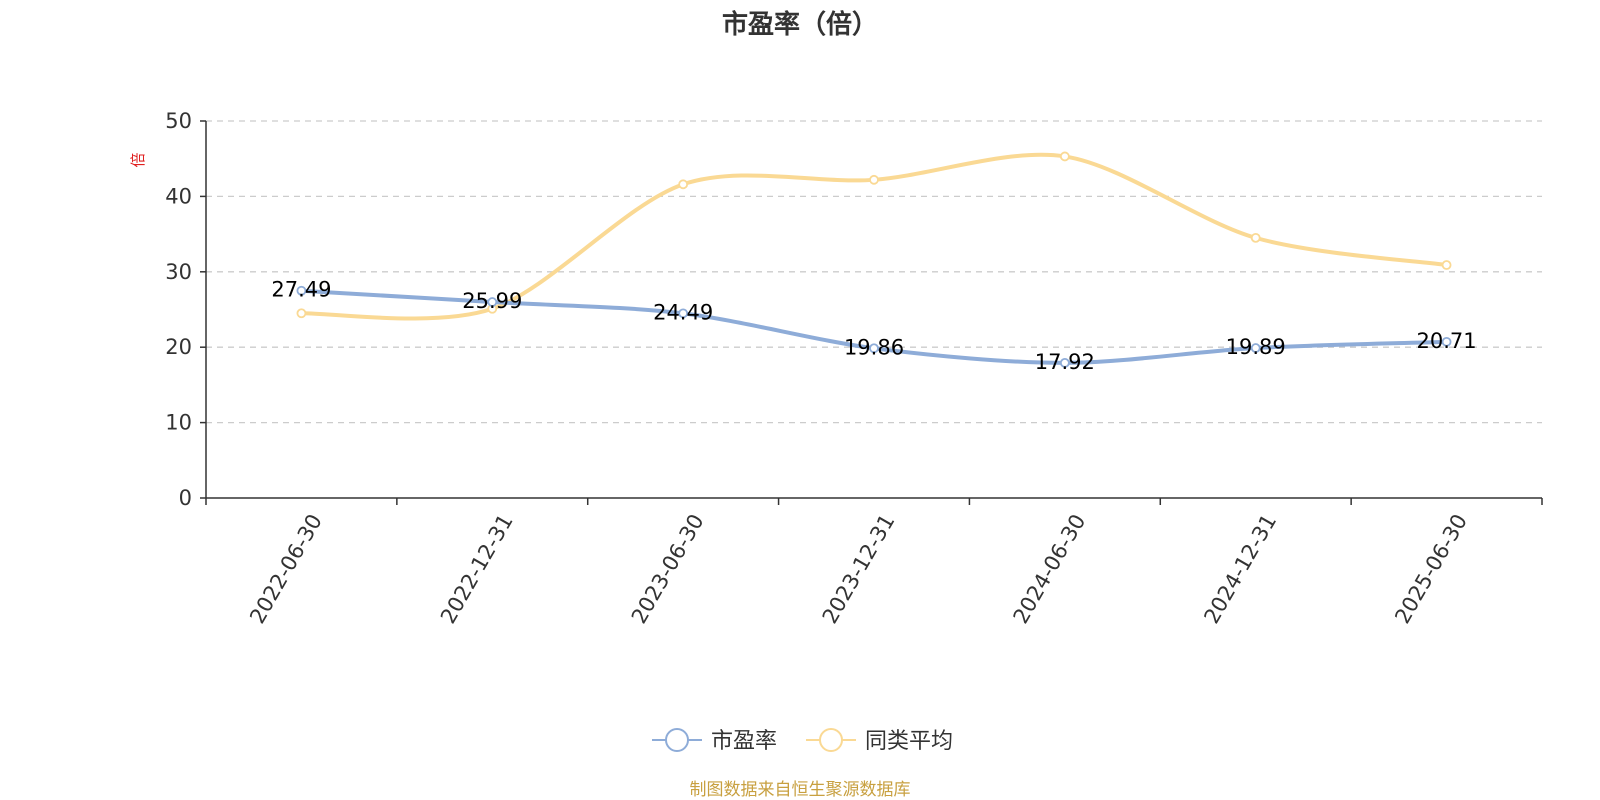 The width and height of the screenshot is (1600, 800). Describe the element at coordinates (178, 272) in the screenshot. I see `y-tick-label: 30` at that location.